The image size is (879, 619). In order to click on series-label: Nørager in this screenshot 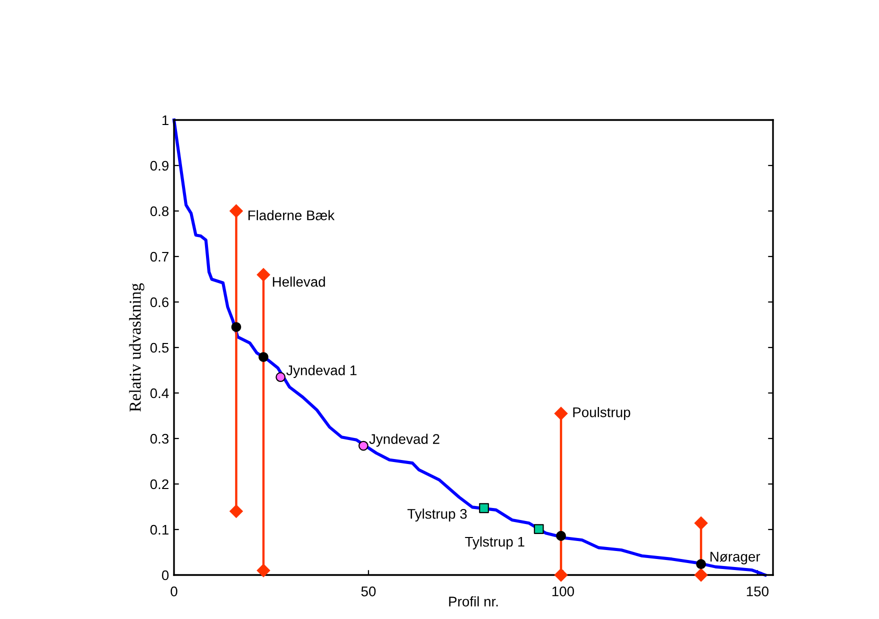, I will do `click(735, 558)`.